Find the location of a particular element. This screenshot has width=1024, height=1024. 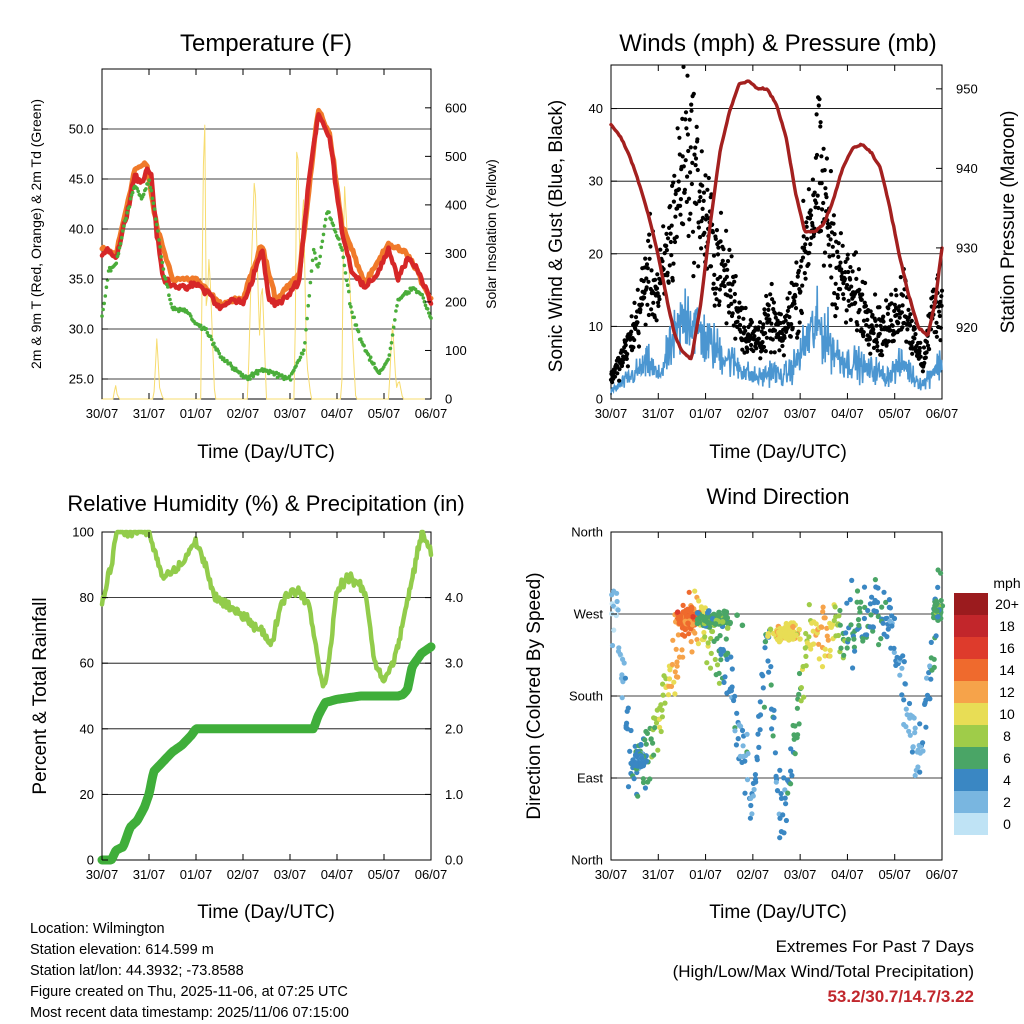

humidity-y2tick-label: 2.0 is located at coordinates (454, 728).